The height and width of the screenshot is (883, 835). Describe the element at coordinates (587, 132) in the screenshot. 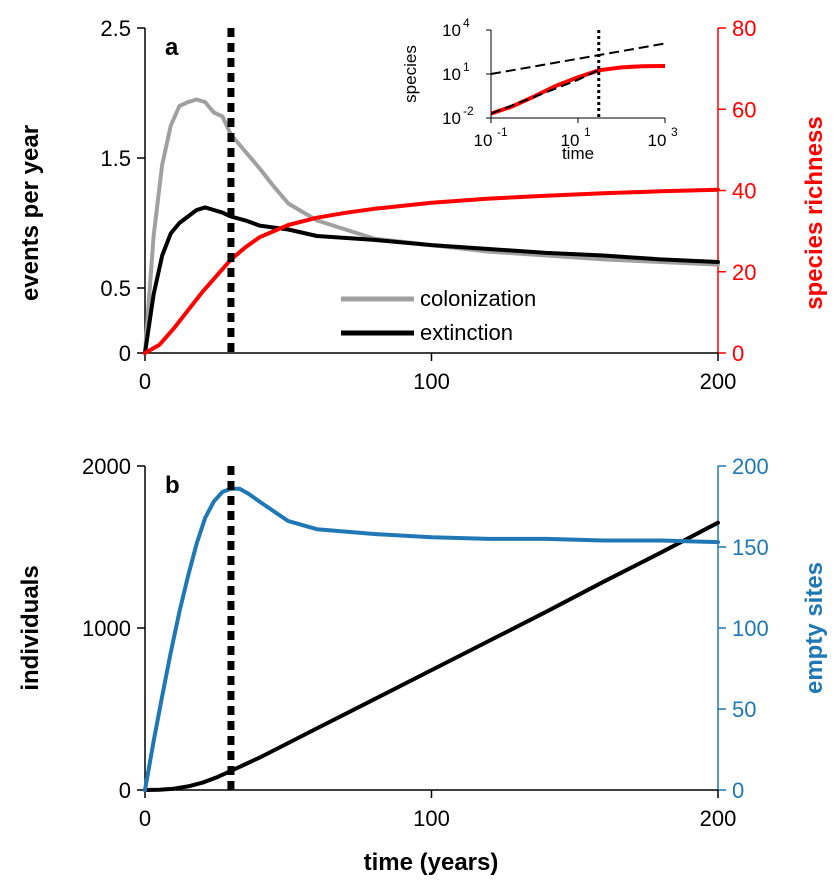

I see `inset-x-tick-exponent: 1` at that location.